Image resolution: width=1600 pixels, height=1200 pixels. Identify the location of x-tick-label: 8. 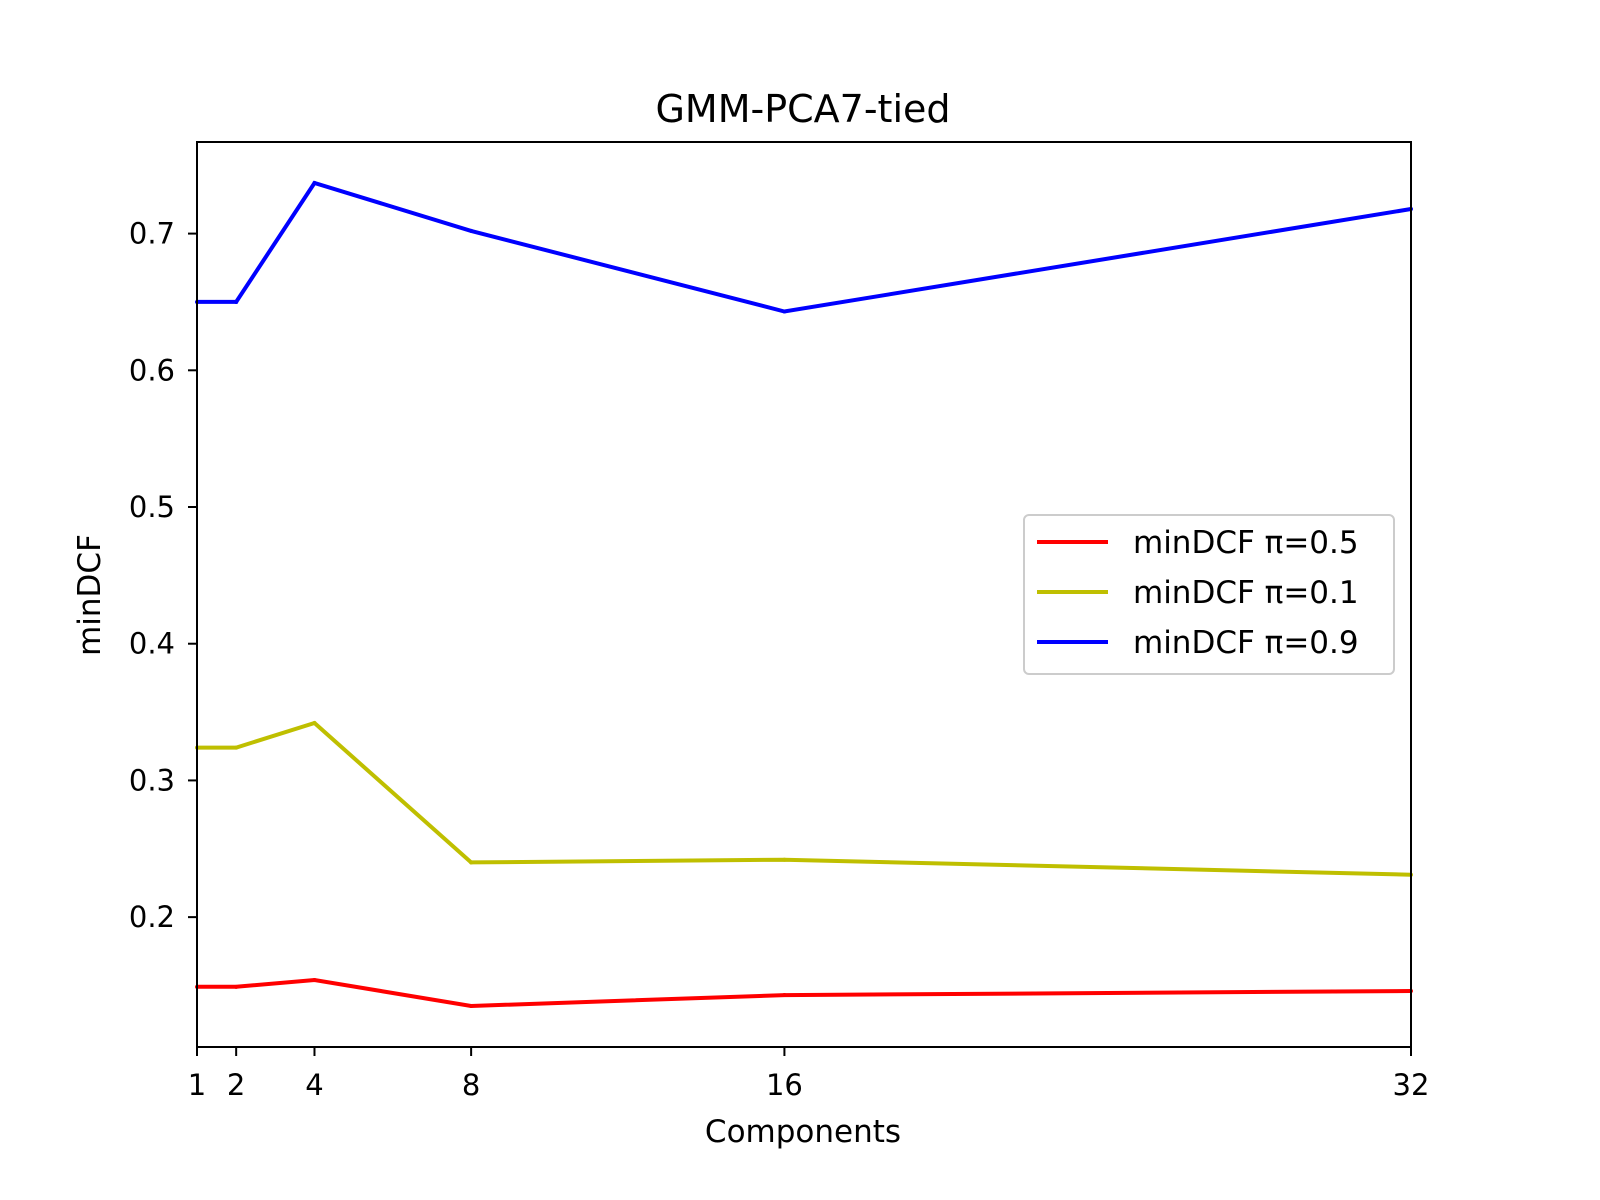
(471, 1085).